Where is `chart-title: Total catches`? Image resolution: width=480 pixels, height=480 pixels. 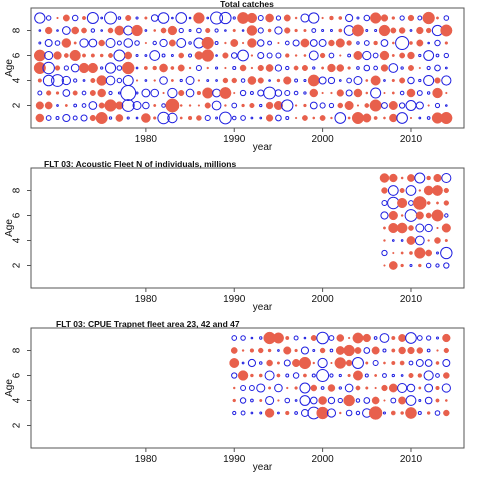 chart-title: Total catches is located at coordinates (247, 4).